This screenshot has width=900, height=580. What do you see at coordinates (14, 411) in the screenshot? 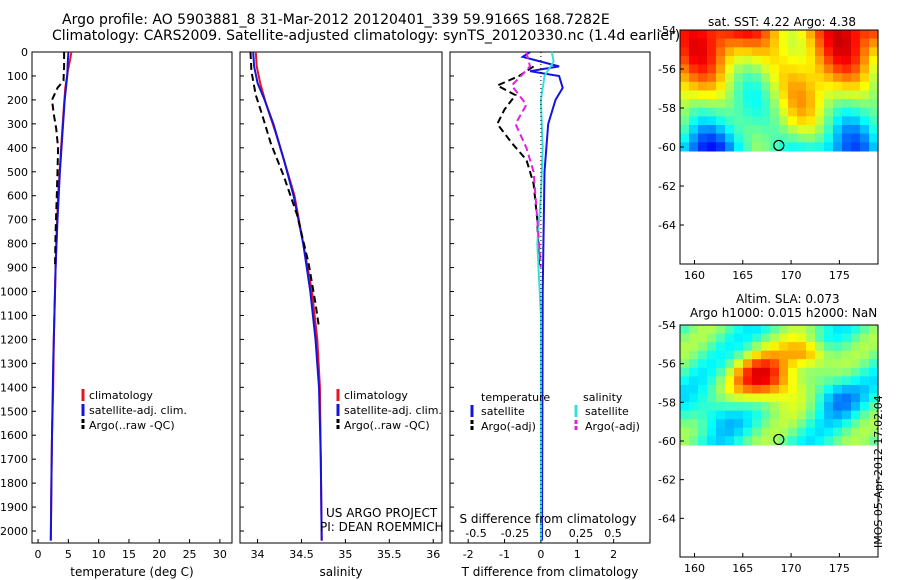
I see `y-tick-label: 1500` at bounding box center [14, 411].